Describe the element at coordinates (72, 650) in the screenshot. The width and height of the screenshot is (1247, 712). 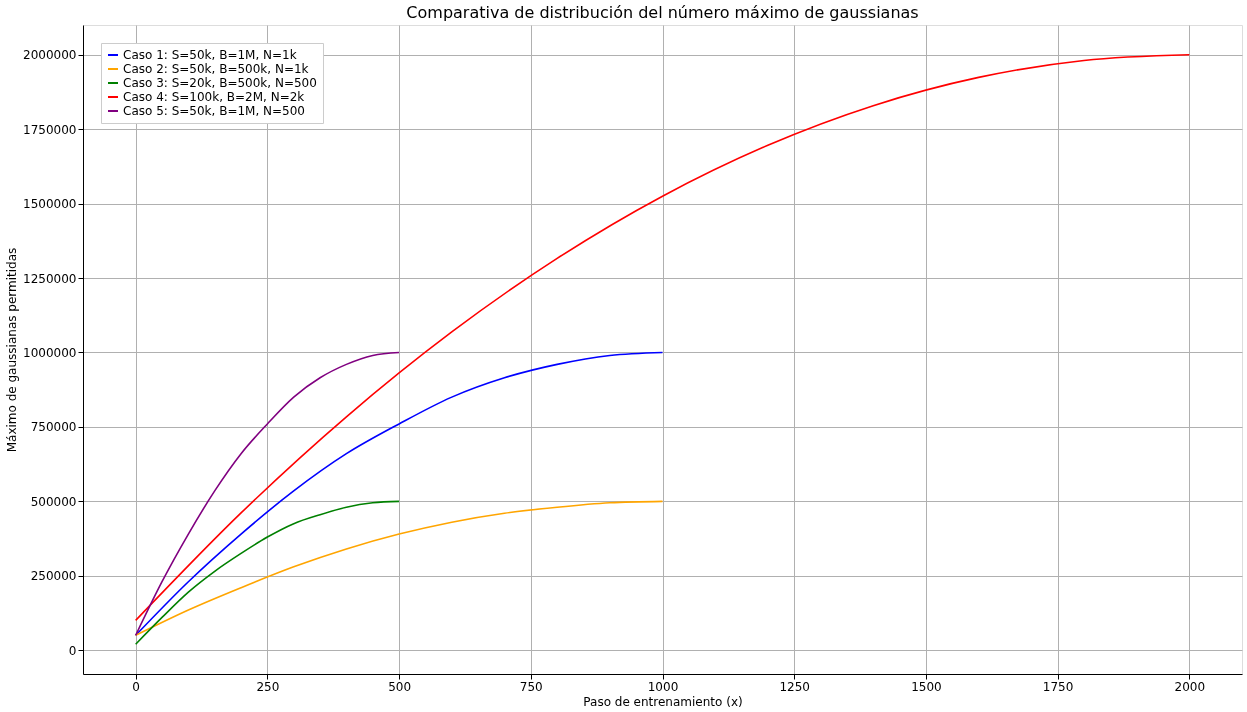
I see `y-tick-label: 0` at that location.